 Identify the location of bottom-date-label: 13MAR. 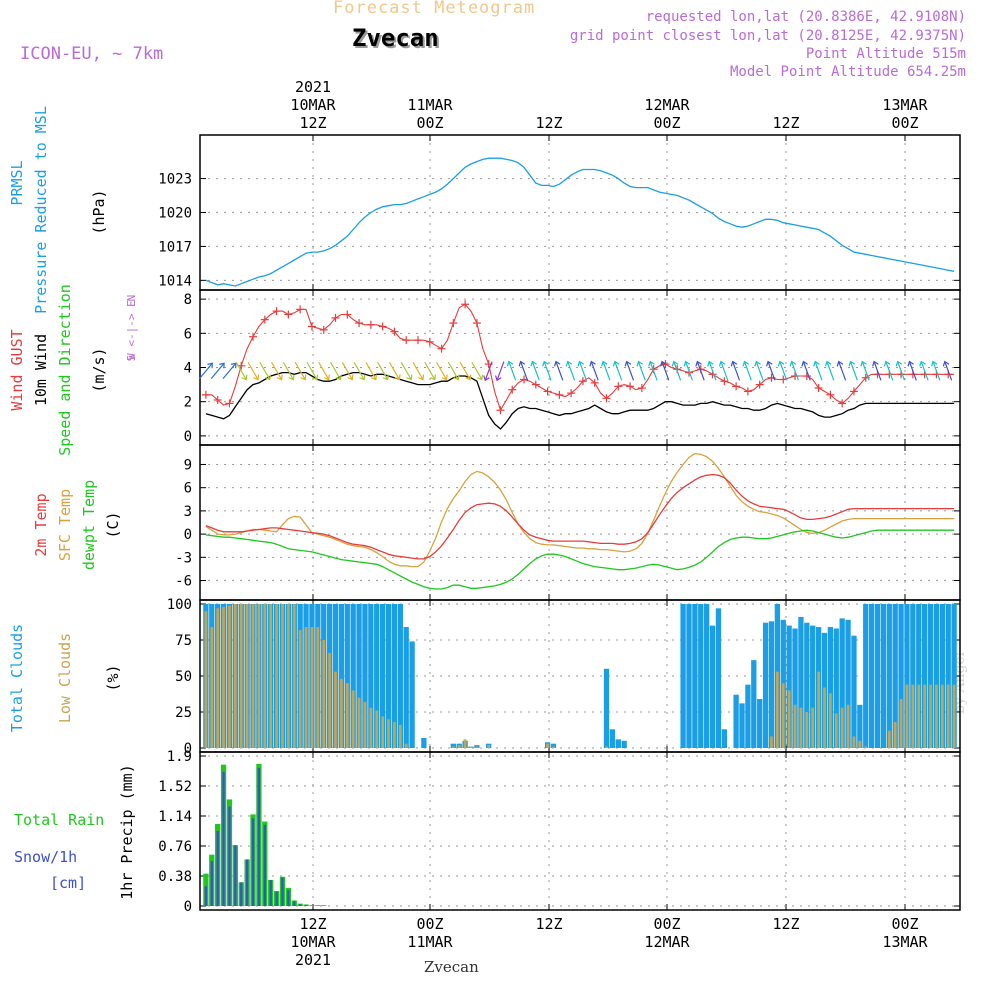
(905, 942).